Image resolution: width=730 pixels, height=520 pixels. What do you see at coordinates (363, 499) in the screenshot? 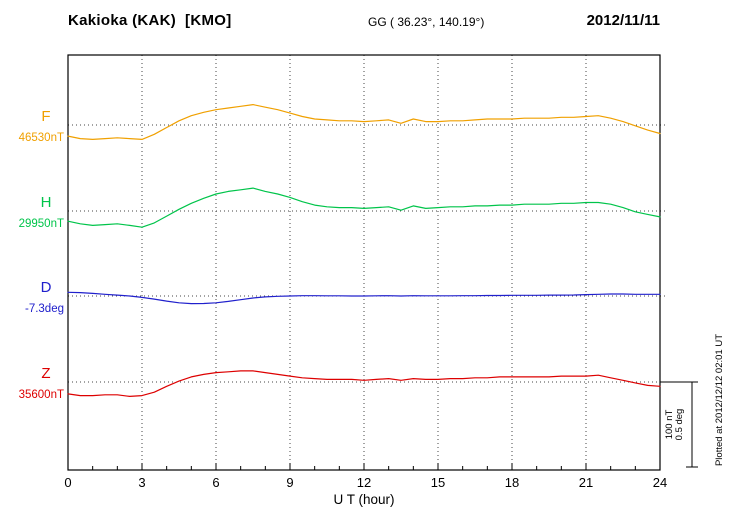
I see `x-axis-label: U T (hour)` at bounding box center [363, 499].